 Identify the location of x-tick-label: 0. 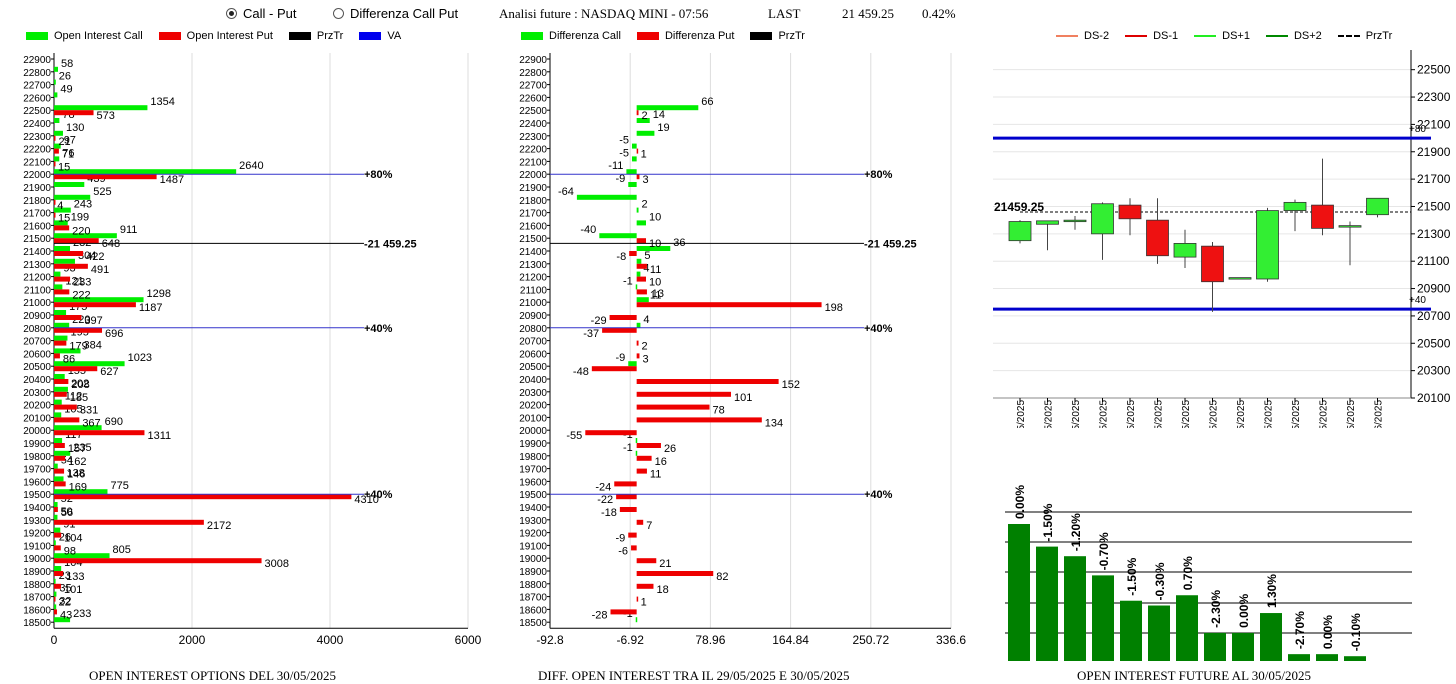
(54, 640).